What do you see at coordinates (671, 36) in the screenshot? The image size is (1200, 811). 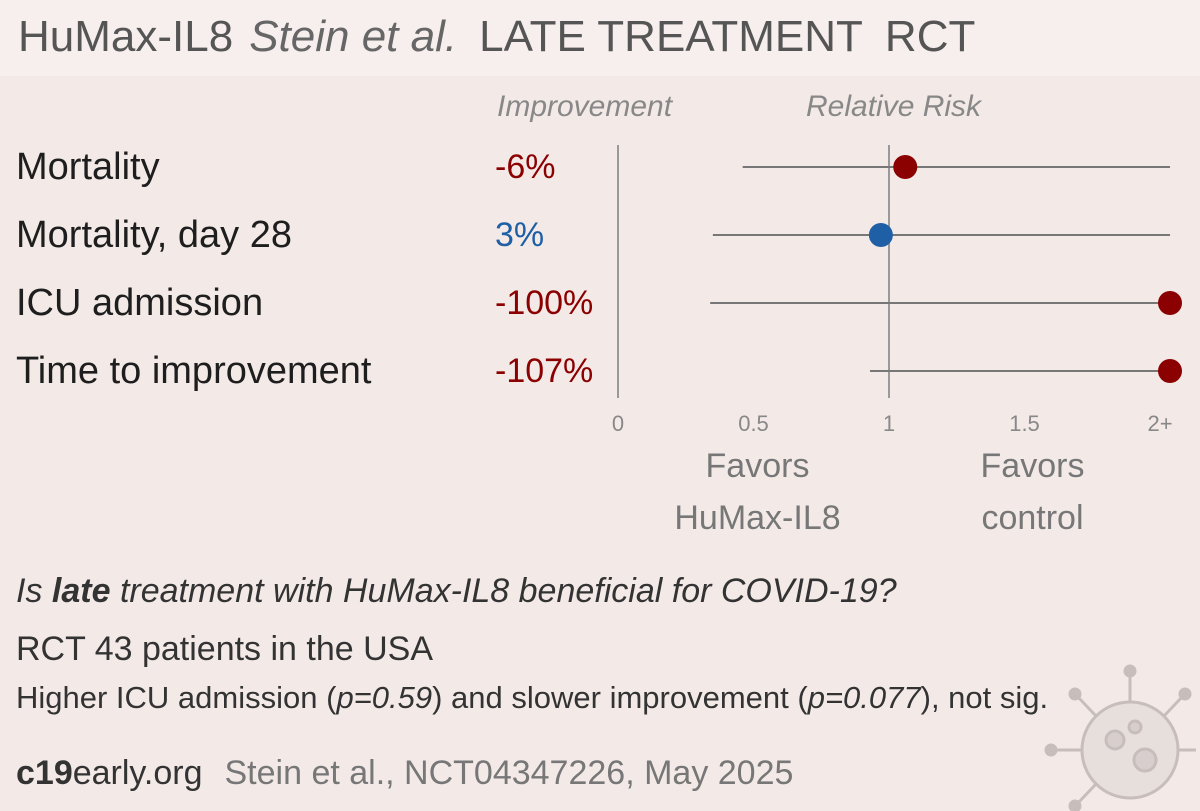 I see `title-stage: LATE TREATMENT` at bounding box center [671, 36].